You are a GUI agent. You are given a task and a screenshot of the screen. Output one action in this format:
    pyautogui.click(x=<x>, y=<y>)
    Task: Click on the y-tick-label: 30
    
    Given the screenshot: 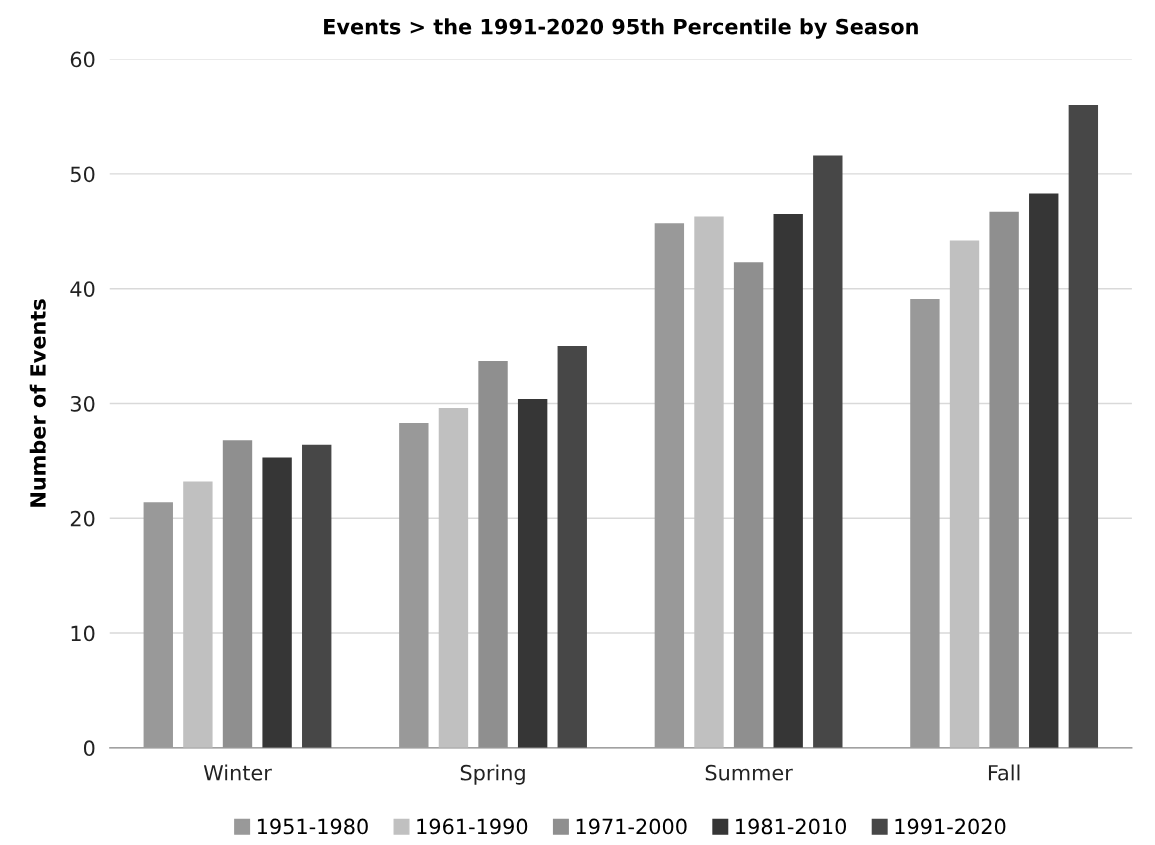 What is the action you would take?
    pyautogui.click(x=82, y=403)
    